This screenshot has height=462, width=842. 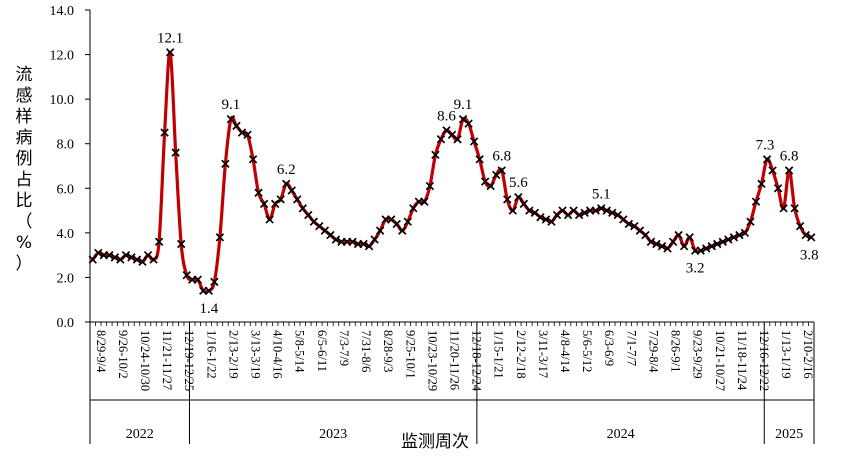 I want to click on x-tick-label: 7/1-7/7, so click(x=631, y=348).